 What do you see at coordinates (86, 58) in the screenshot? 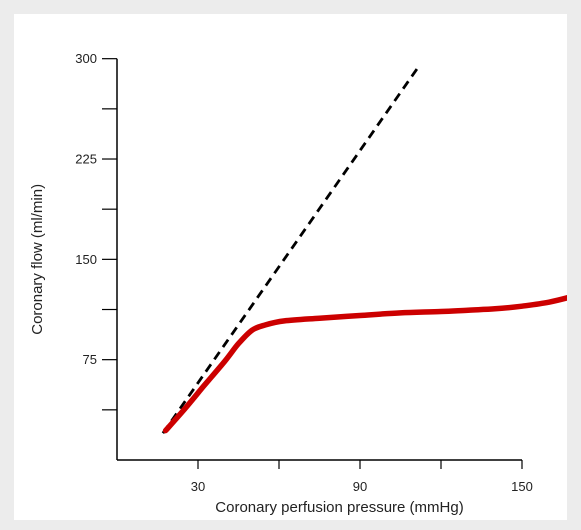
I see `y-tick-label: 300` at bounding box center [86, 58].